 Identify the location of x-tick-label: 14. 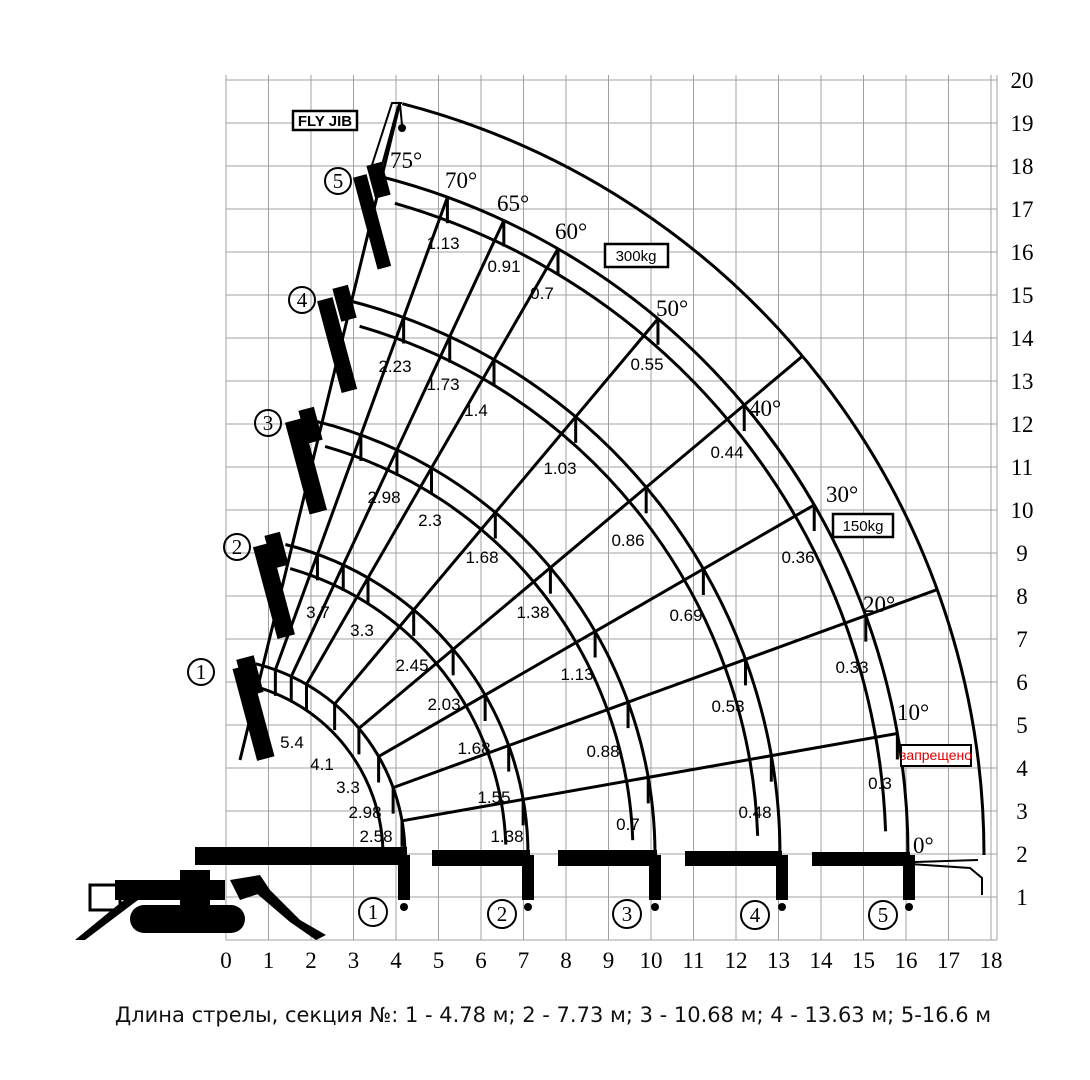
(822, 960).